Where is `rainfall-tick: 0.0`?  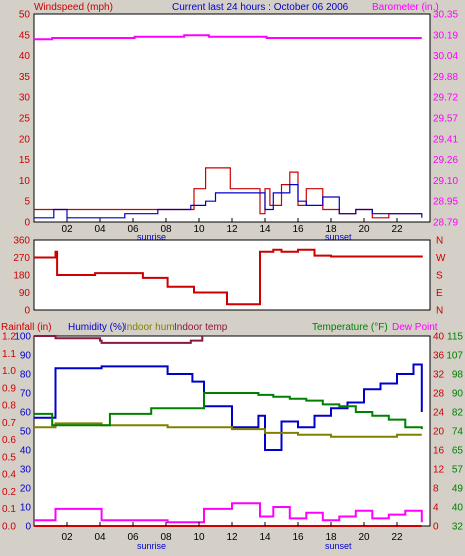
rainfall-tick: 0.0 is located at coordinates (9, 527).